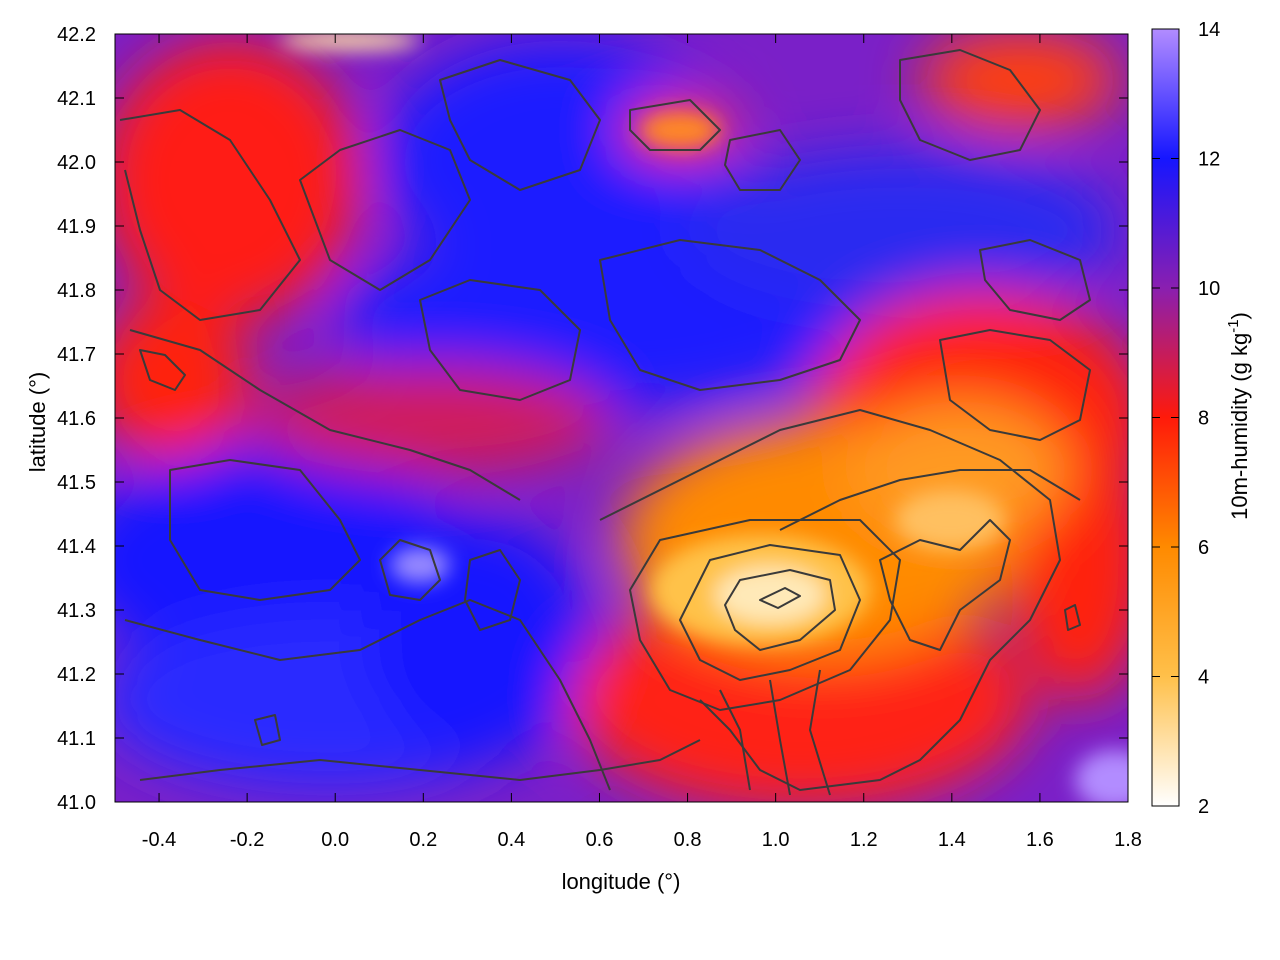 This screenshot has width=1280, height=960. Describe the element at coordinates (76, 483) in the screenshot. I see `y-tick-label: 41.5` at that location.